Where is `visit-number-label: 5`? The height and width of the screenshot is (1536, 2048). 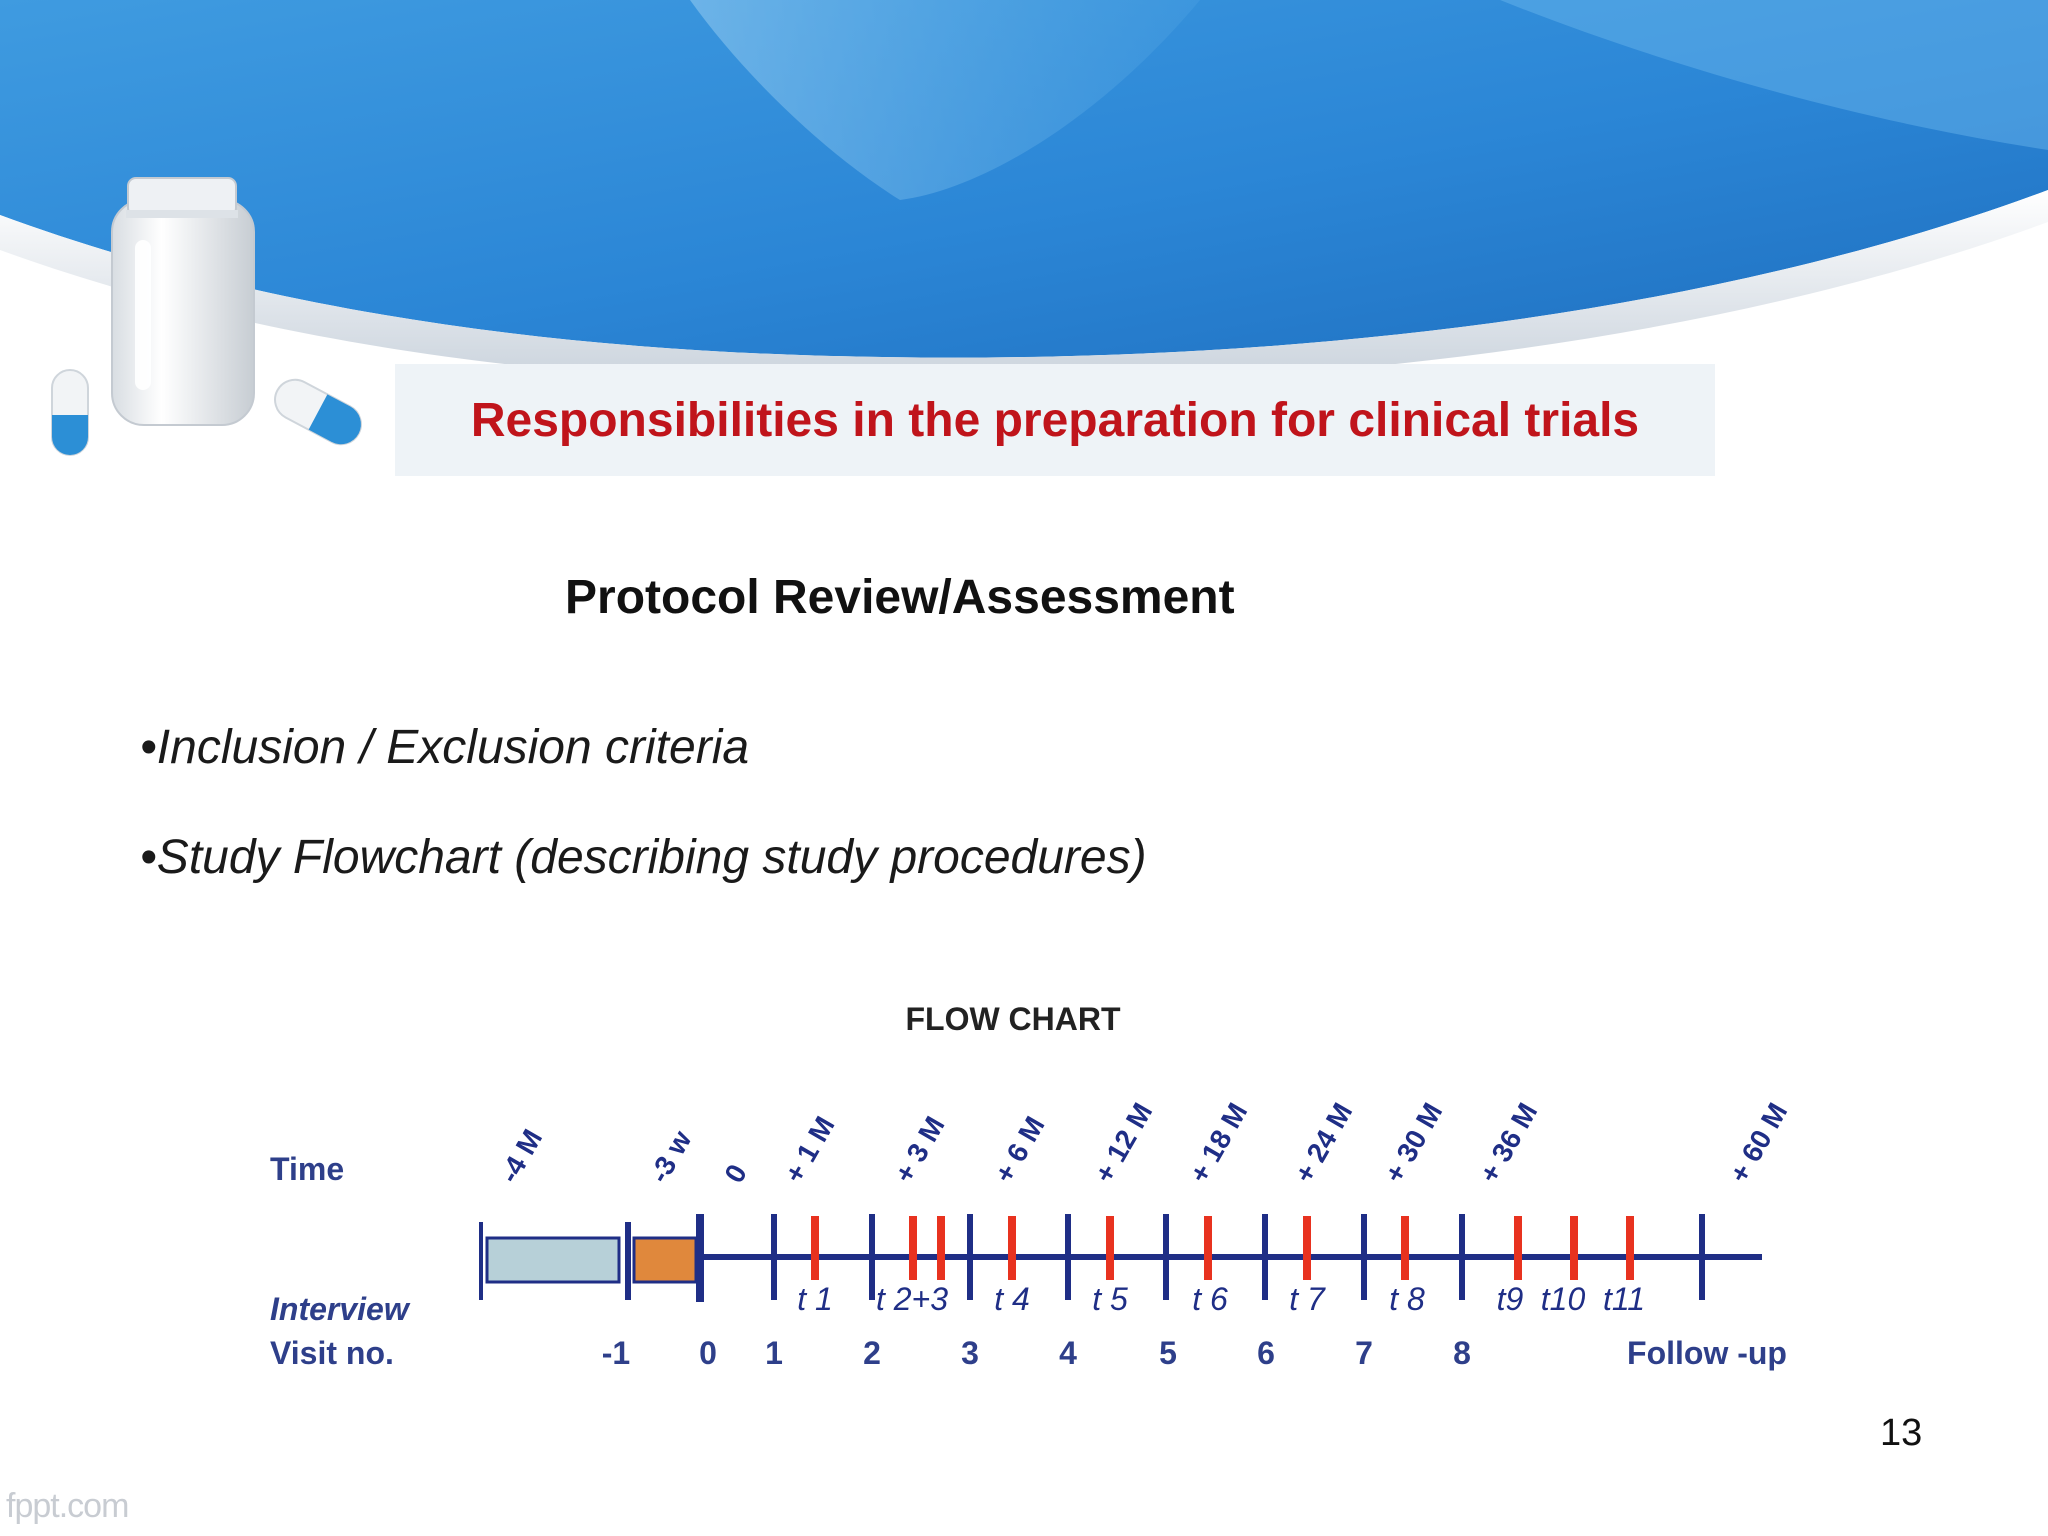 visit-number-label: 5 is located at coordinates (1168, 1353).